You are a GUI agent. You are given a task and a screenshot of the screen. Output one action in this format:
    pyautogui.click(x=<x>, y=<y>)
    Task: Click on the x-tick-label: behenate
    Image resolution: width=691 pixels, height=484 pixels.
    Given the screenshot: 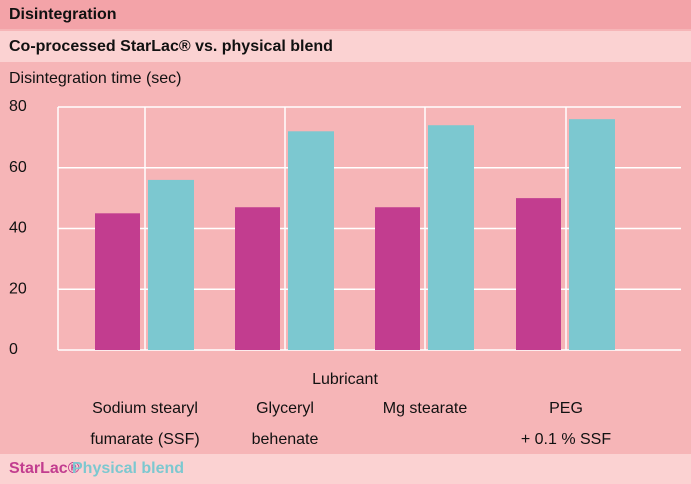 What is the action you would take?
    pyautogui.click(x=285, y=439)
    